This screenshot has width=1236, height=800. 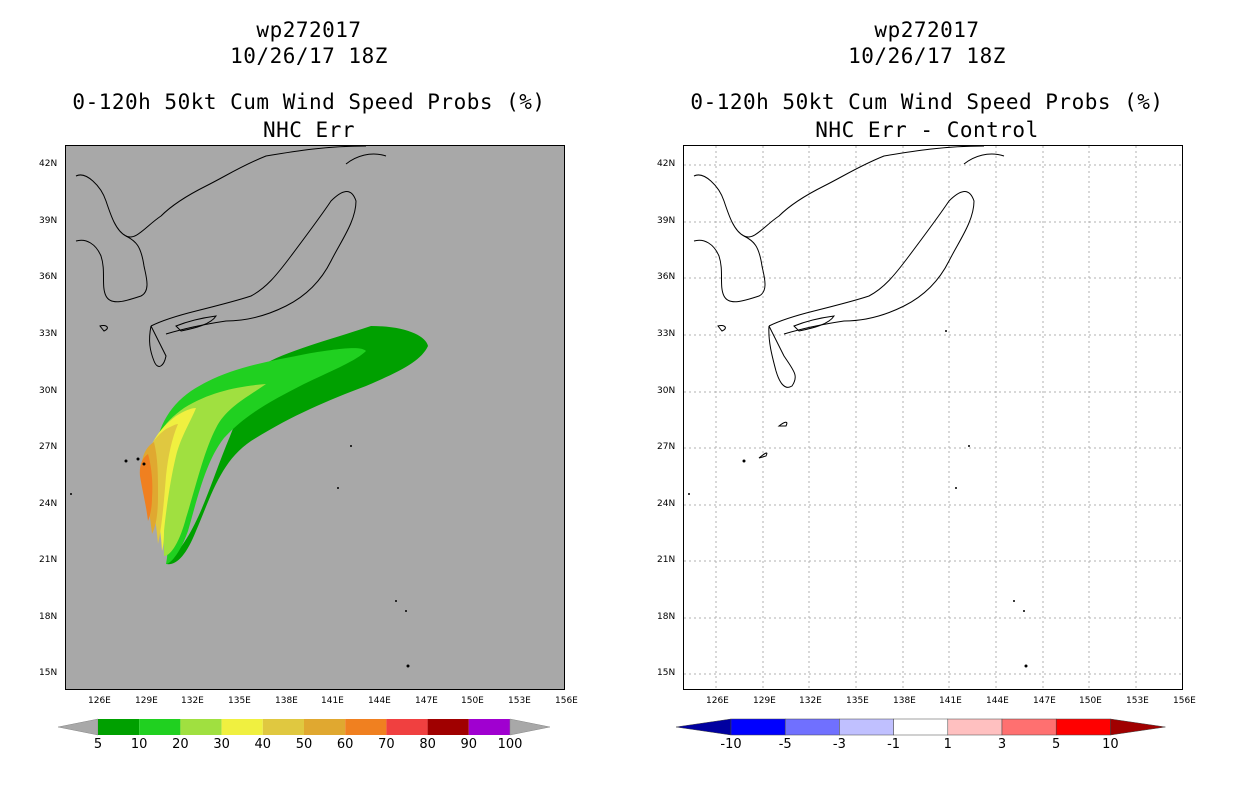 What do you see at coordinates (386, 744) in the screenshot?
I see `colorbar-label: 70` at bounding box center [386, 744].